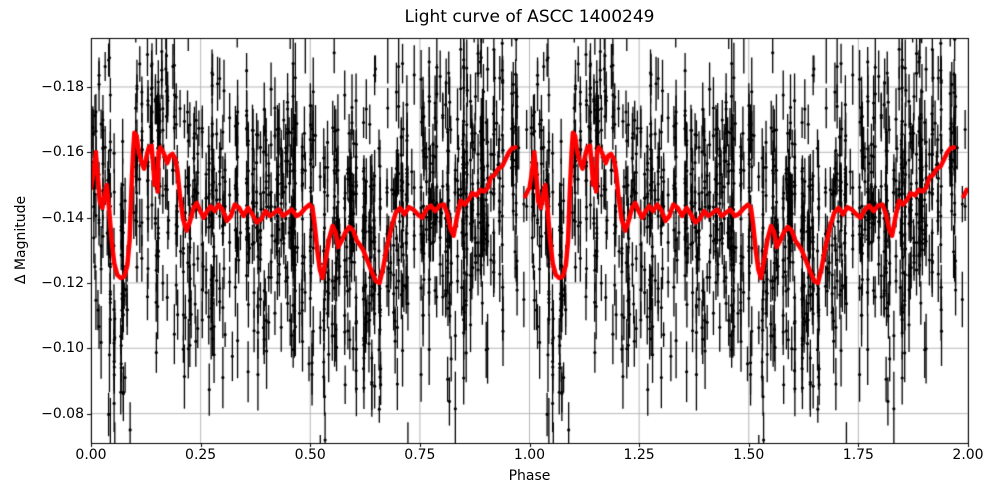 The height and width of the screenshot is (500, 1000). What do you see at coordinates (749, 455) in the screenshot?
I see `x-tick-label: 1.50` at bounding box center [749, 455].